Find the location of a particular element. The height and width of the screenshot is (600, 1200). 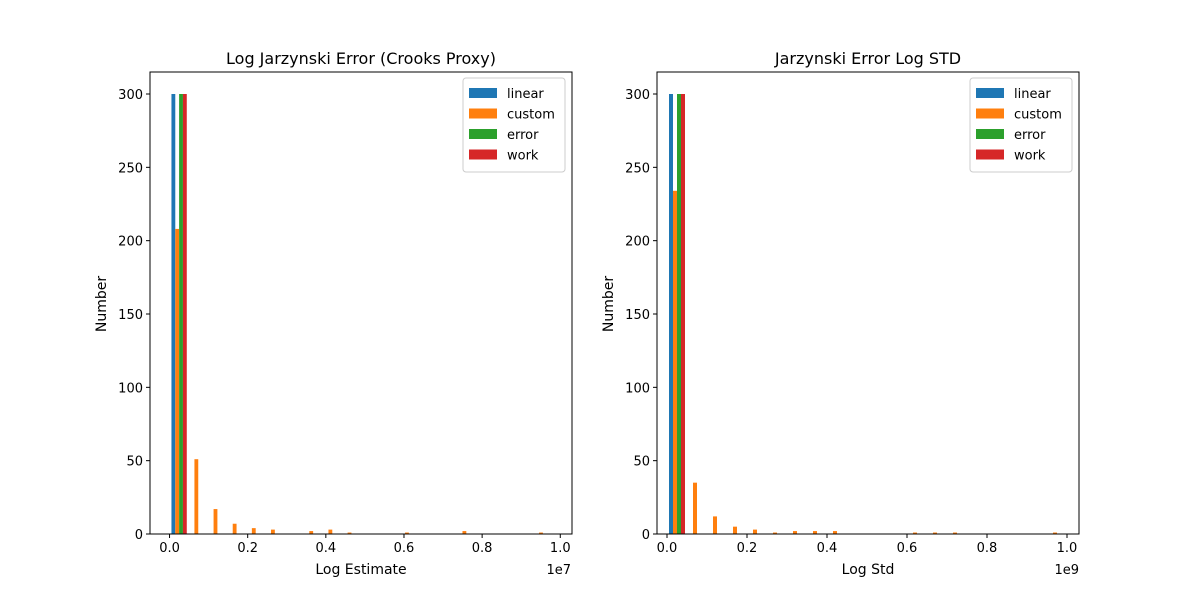

x-axis-multiplier: 1e9 is located at coordinates (1066, 570).